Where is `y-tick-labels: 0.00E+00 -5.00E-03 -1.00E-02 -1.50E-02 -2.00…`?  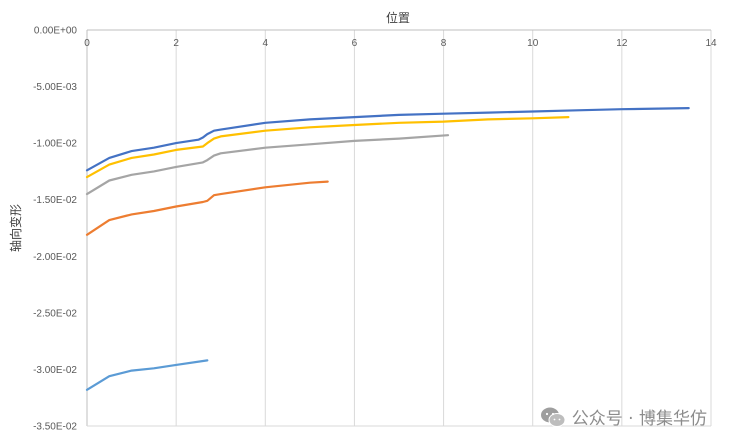 y-tick-labels: 0.00E+00 -5.00E-03 -1.00E-02 -1.50E-02 -2.00… is located at coordinates (55, 229).